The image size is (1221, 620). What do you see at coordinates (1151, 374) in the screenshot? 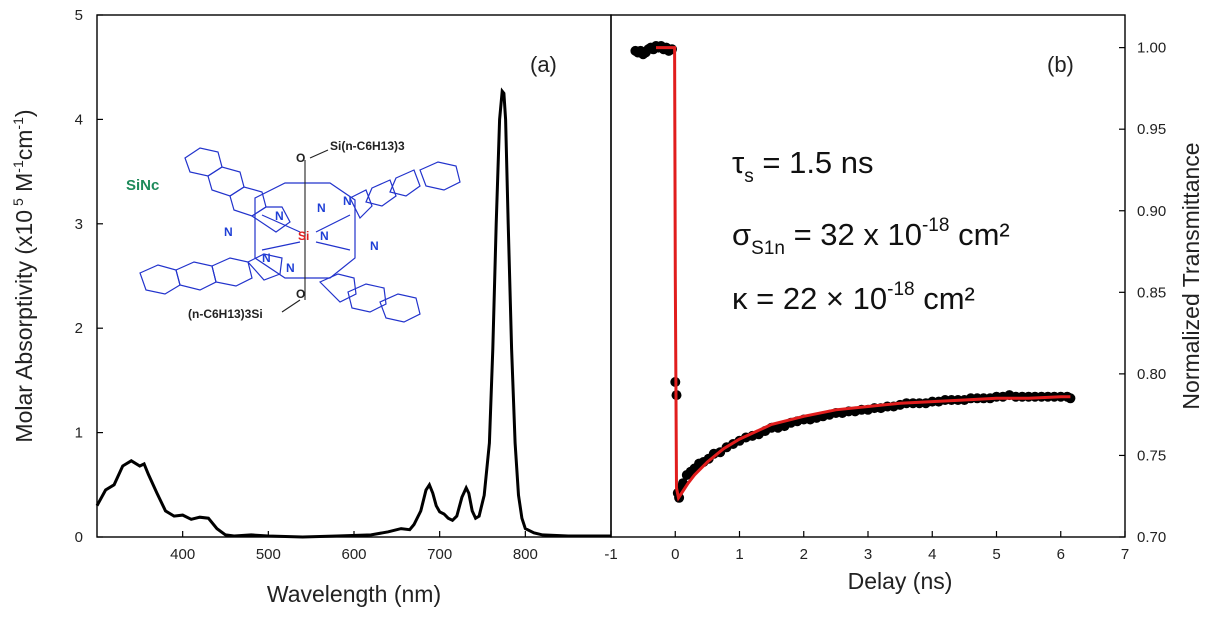
I see `y-tick-label: 0.80` at bounding box center [1151, 374].